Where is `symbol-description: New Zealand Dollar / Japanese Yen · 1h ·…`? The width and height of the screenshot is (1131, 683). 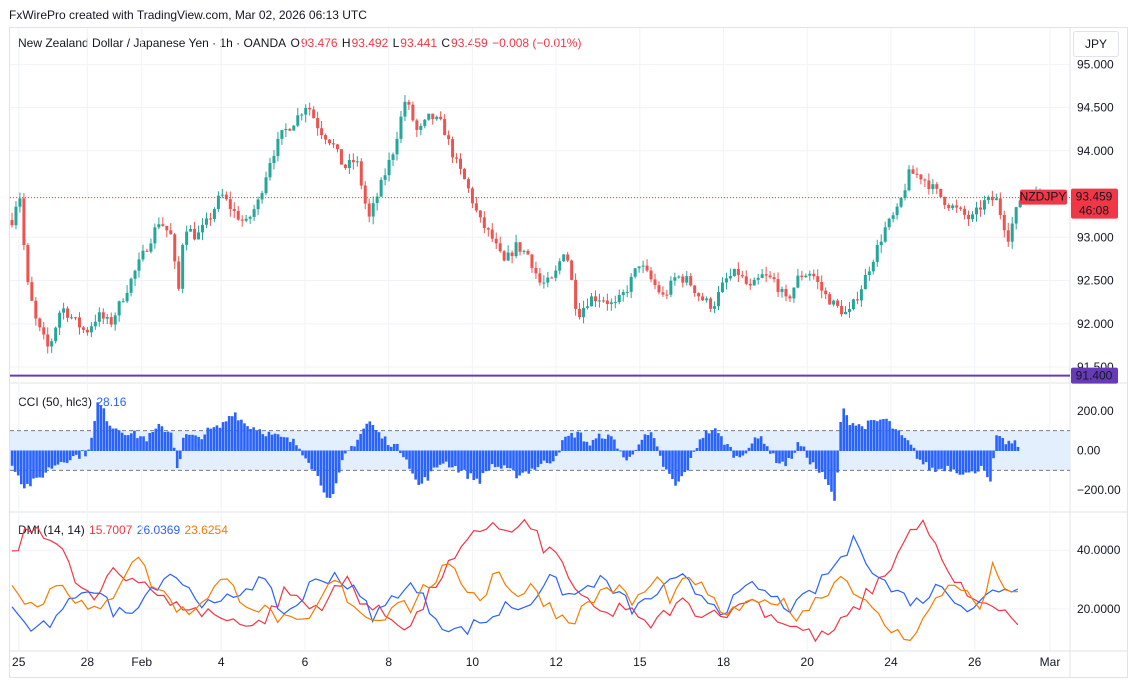
symbol-description: New Zealand Dollar / Japanese Yen · 1h ·… is located at coordinates (152, 43).